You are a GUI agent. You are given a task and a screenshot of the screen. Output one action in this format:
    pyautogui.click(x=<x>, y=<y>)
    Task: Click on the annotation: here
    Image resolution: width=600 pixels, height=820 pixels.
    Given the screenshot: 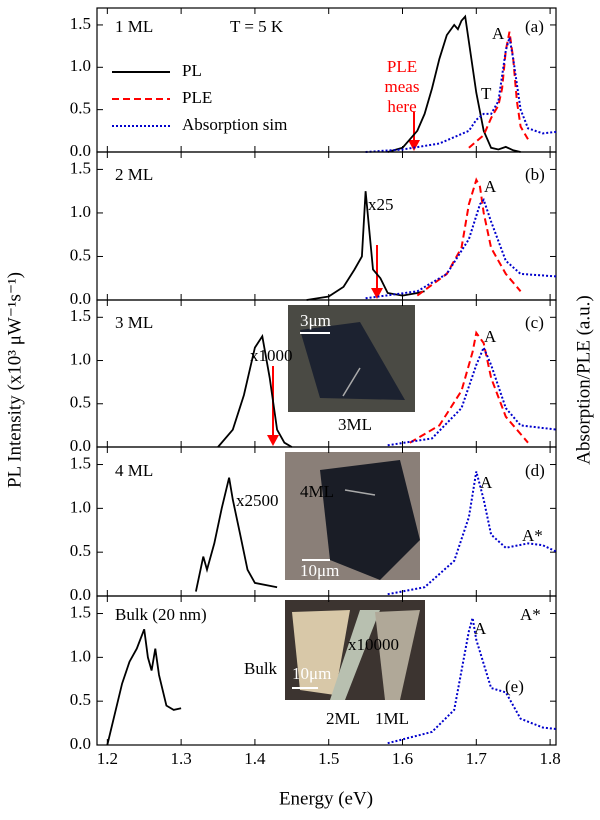 What is the action you would take?
    pyautogui.click(x=401, y=106)
    